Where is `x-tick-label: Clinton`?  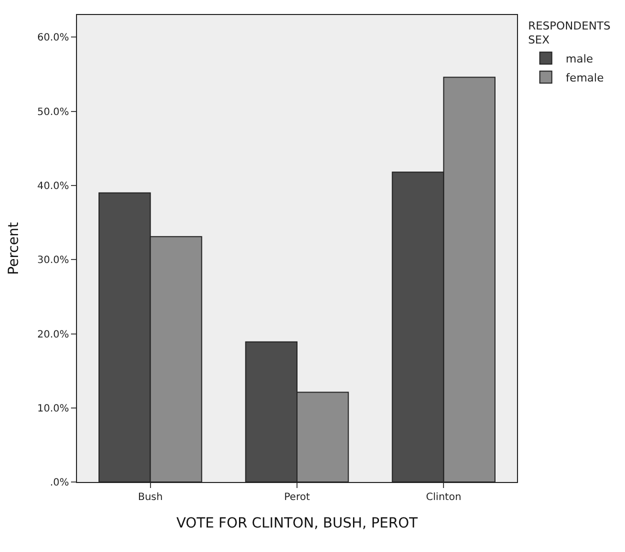
x-tick-label: Clinton is located at coordinates (444, 497).